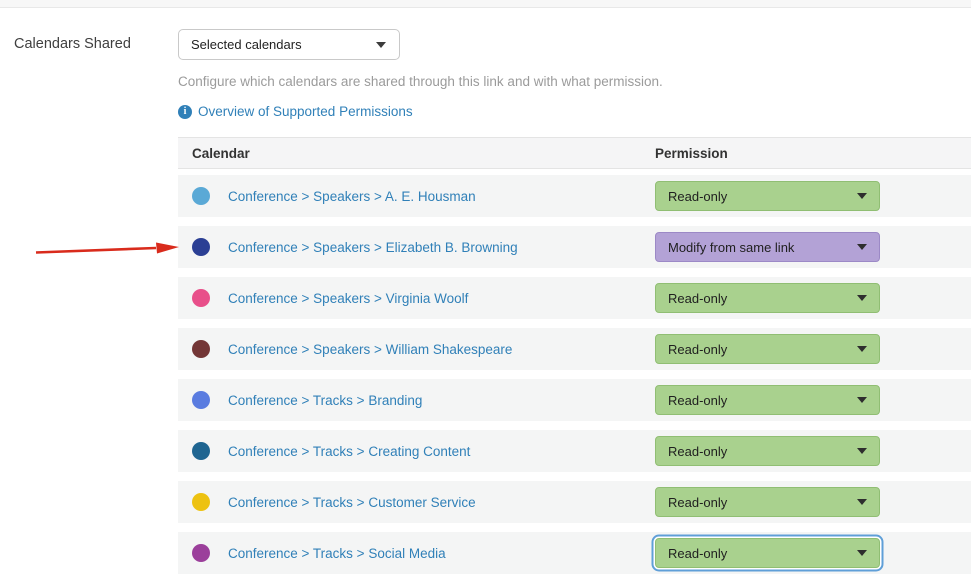 This screenshot has height=575, width=971. Describe the element at coordinates (107, 248) in the screenshot. I see `red-arrow-icon` at that location.